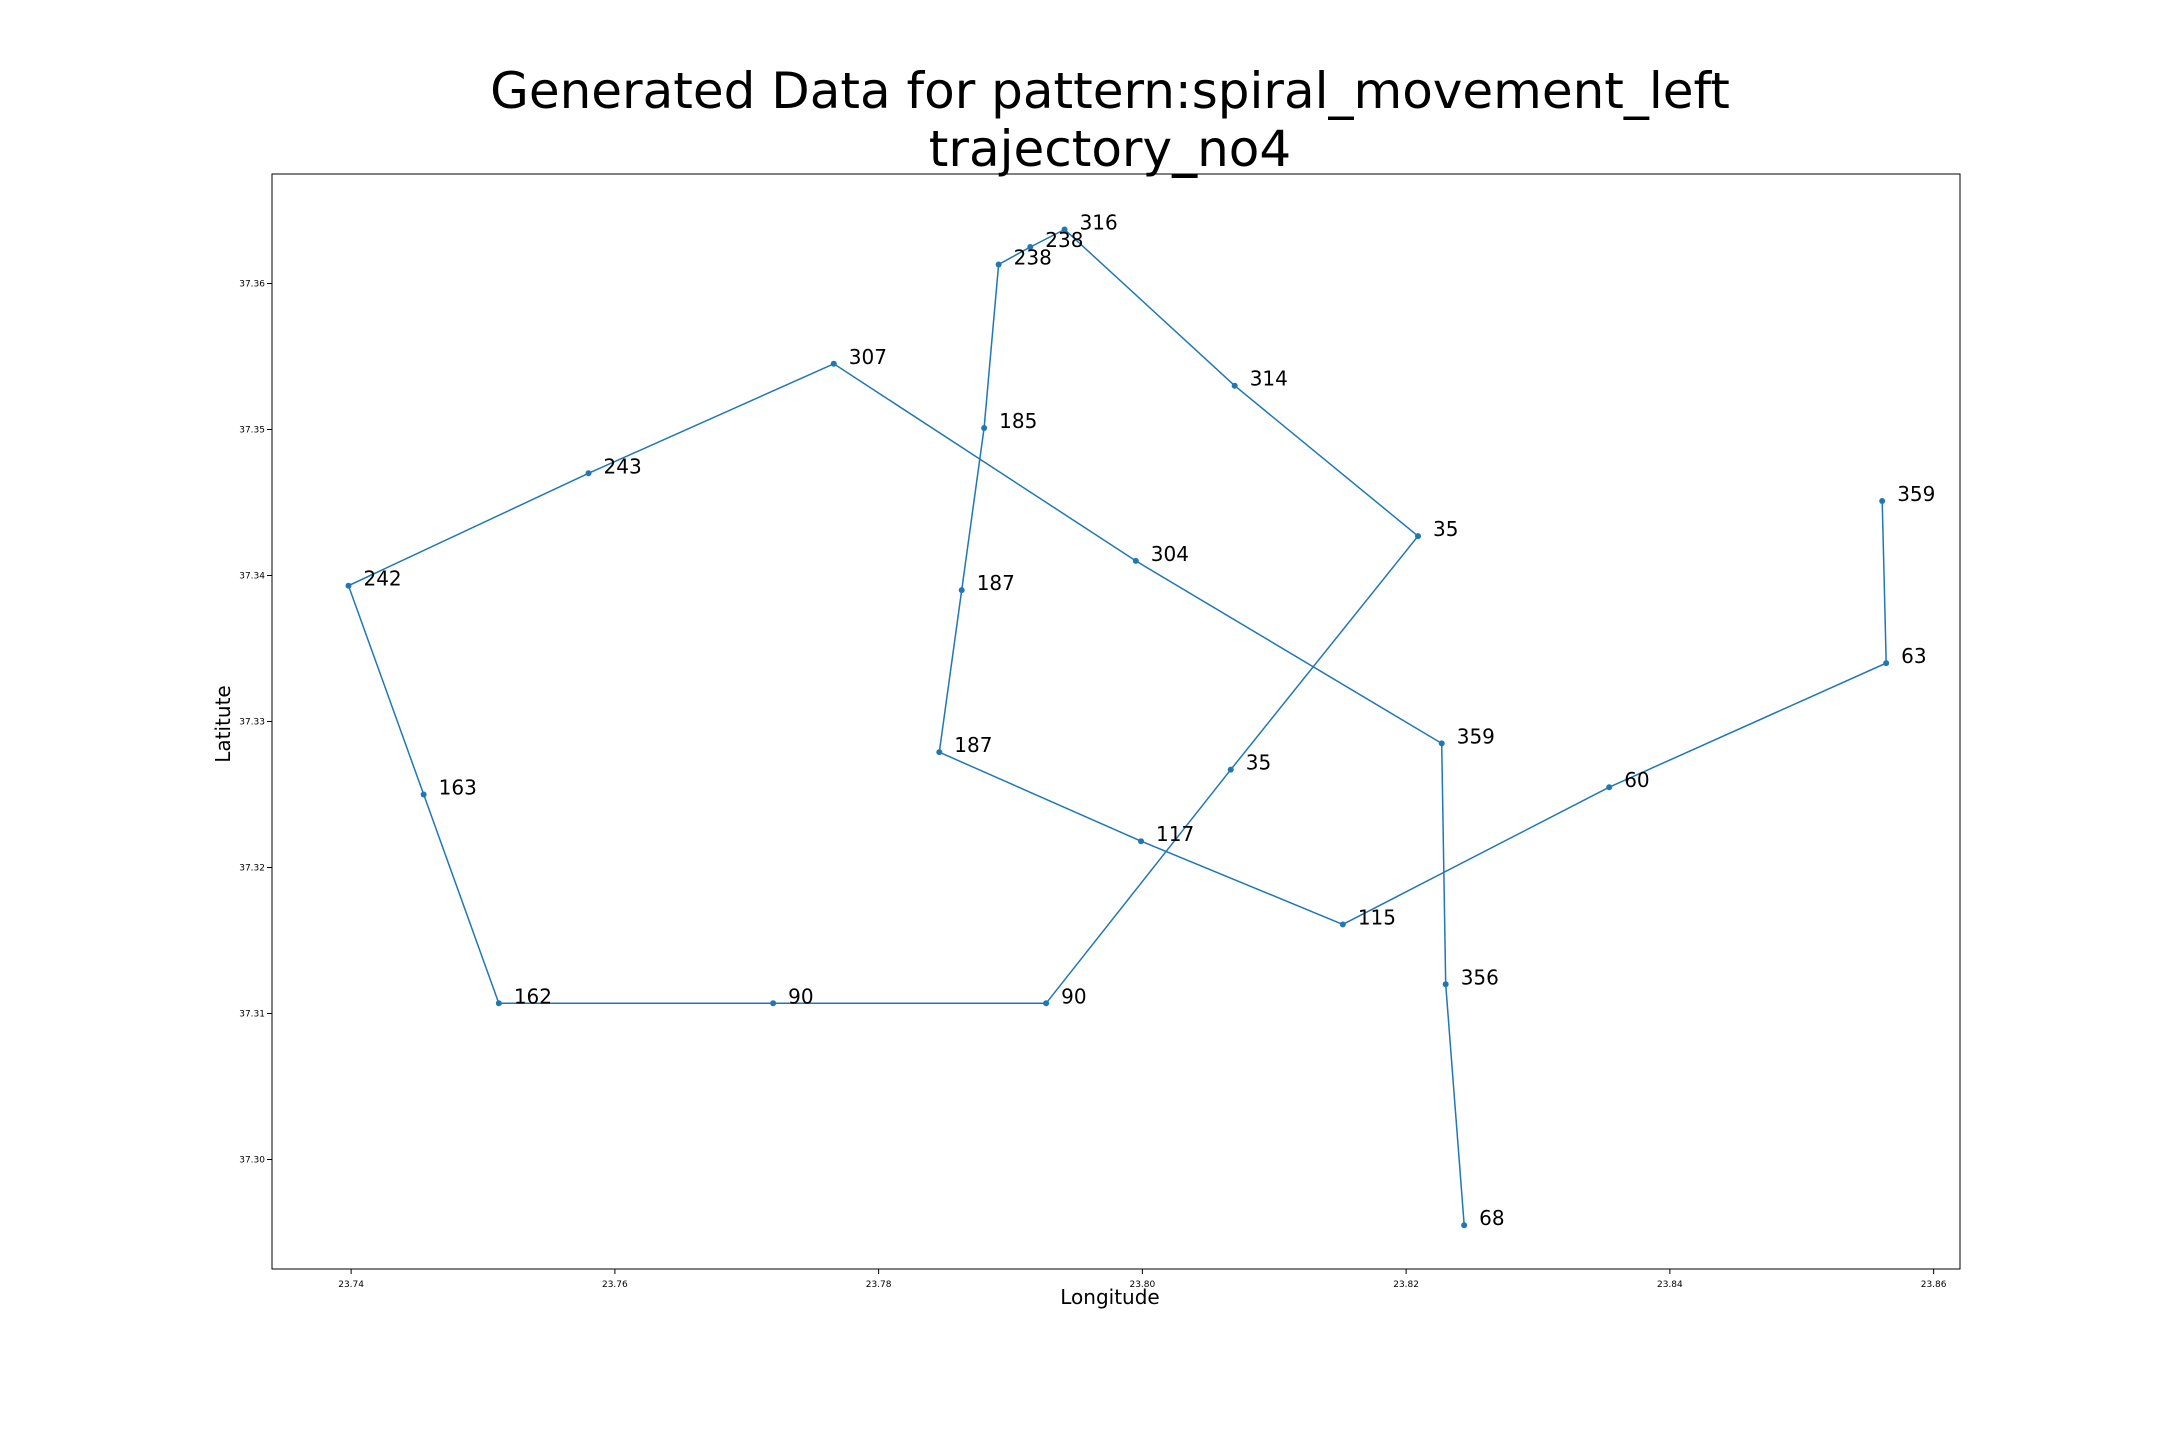  Describe the element at coordinates (1491, 1218) in the screenshot. I see `trajectory-point-label: 68` at that location.